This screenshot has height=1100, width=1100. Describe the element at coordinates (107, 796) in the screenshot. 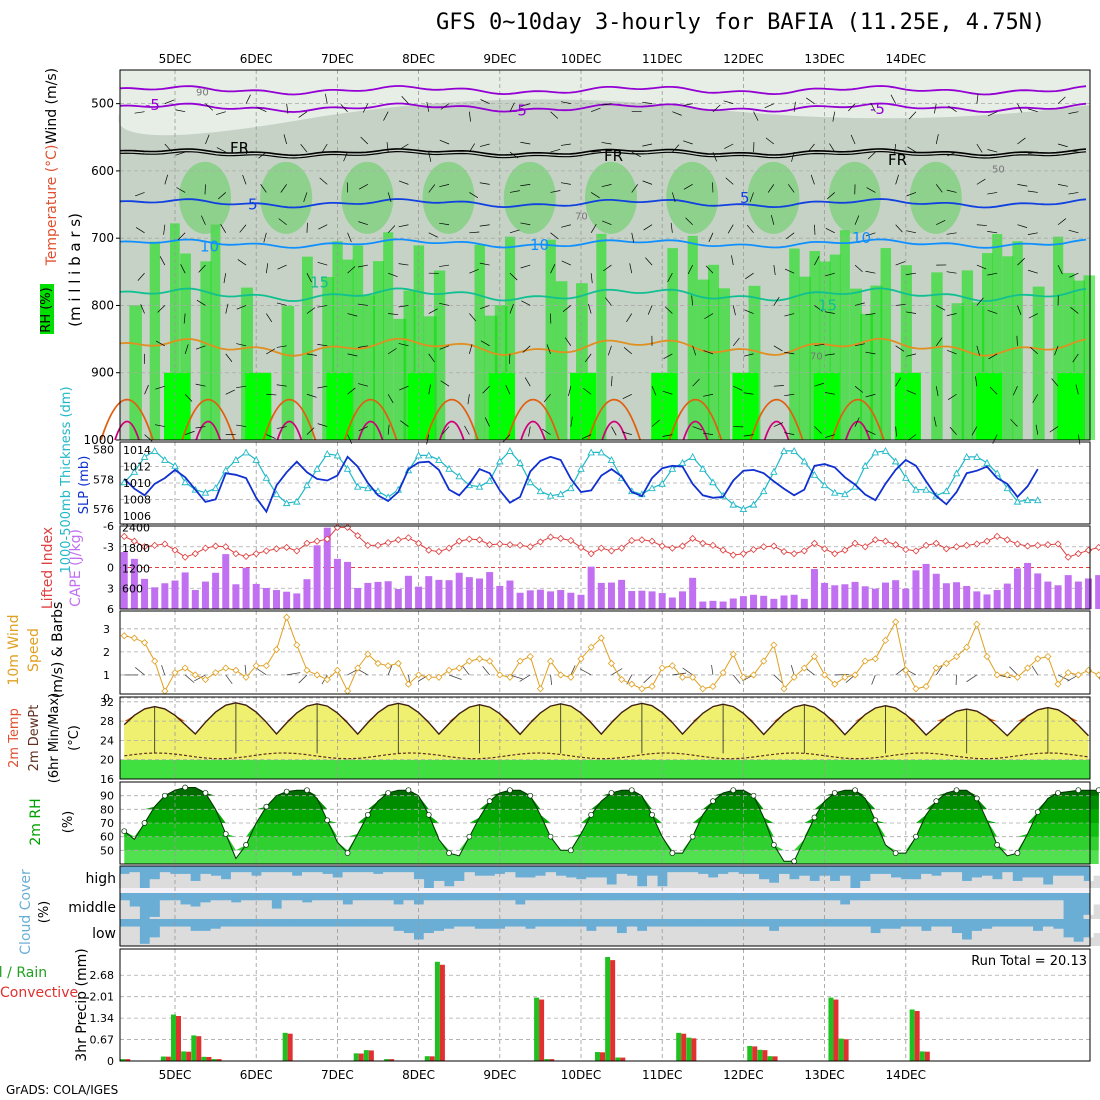

I see `rh2m-tick-label: 90` at that location.